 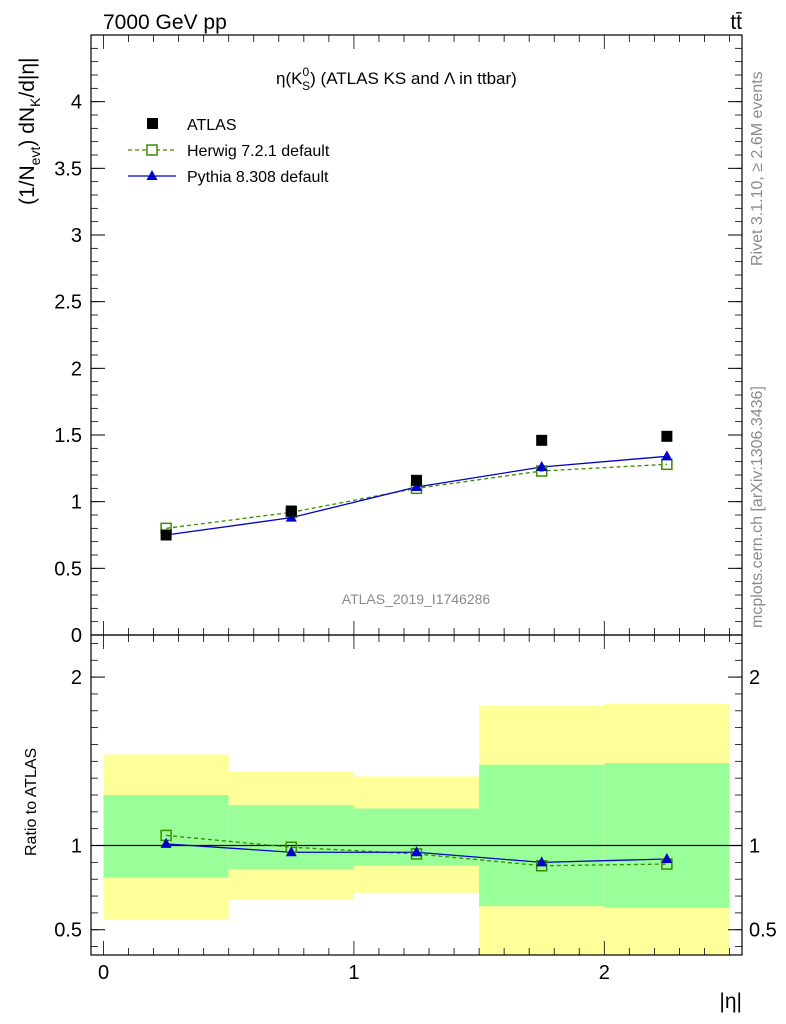 I want to click on main-y-tick-label: 3, so click(x=76, y=236).